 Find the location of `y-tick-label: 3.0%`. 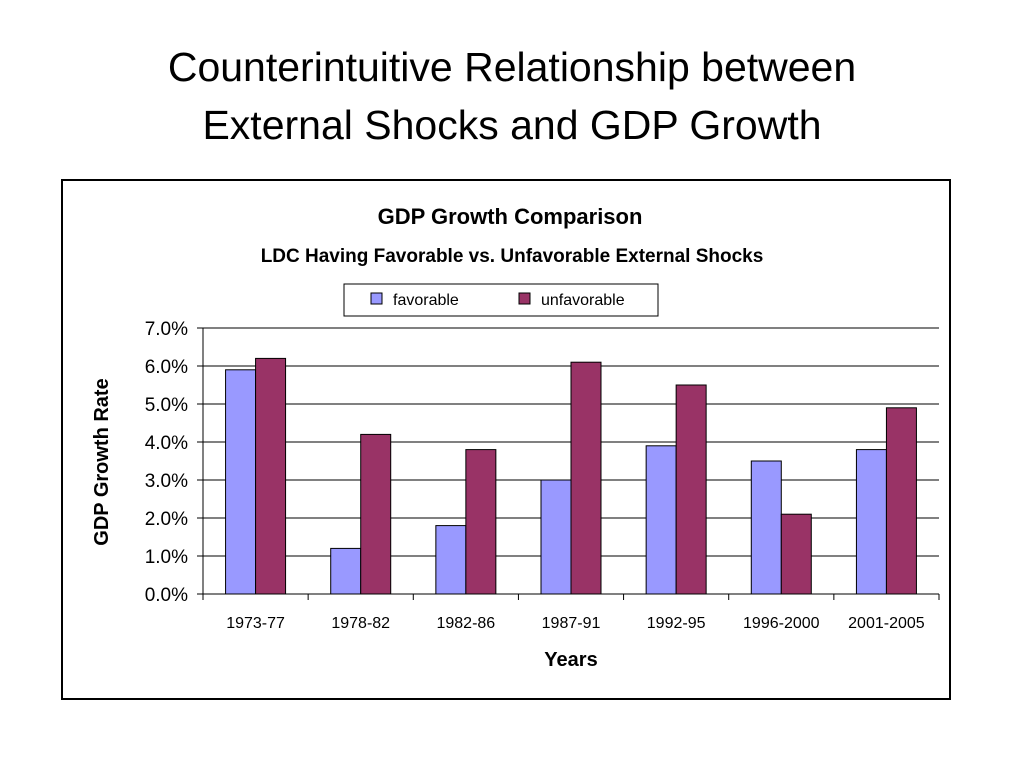

y-tick-label: 3.0% is located at coordinates (166, 481).